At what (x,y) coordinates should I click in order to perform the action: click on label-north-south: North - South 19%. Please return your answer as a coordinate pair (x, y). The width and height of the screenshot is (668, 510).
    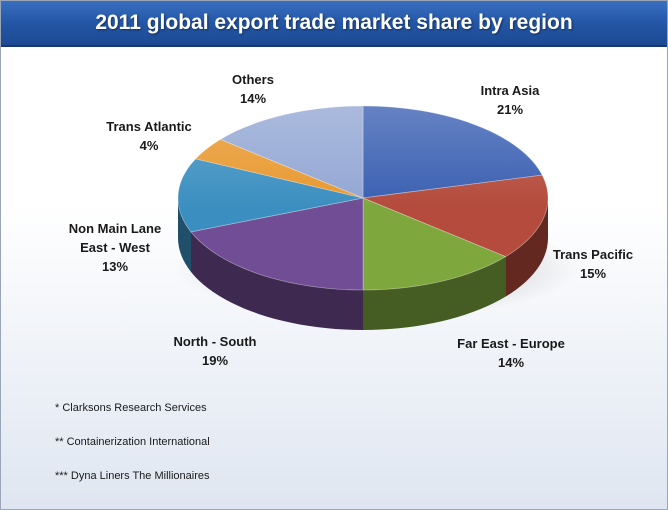
    Looking at the image, I should click on (215, 351).